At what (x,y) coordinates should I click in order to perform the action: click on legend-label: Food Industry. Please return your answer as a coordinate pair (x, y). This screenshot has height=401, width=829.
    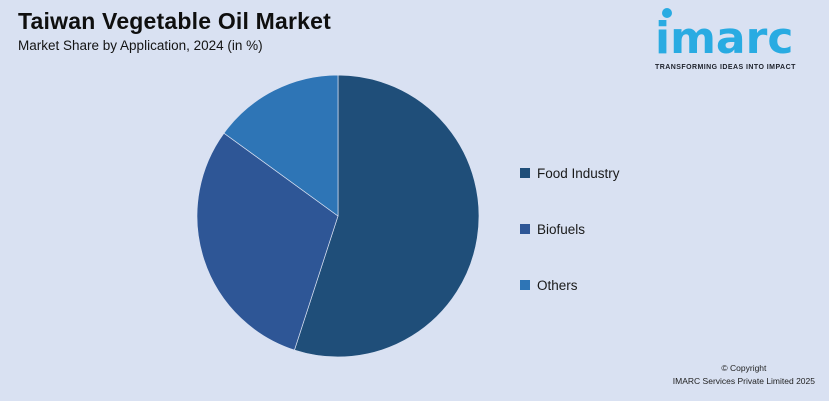
    Looking at the image, I should click on (578, 173).